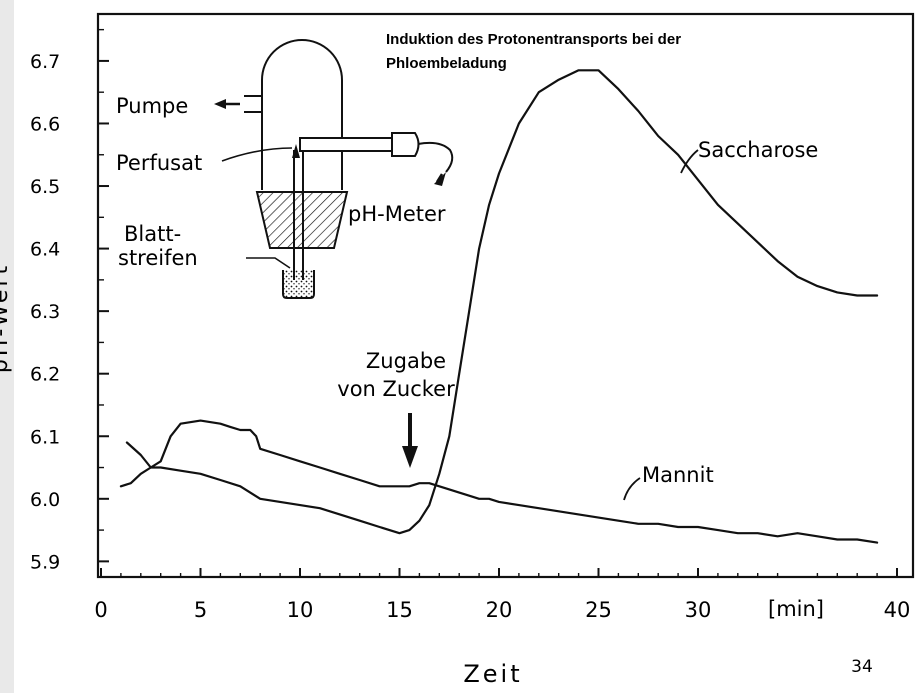 This screenshot has height=693, width=920. What do you see at coordinates (406, 361) in the screenshot?
I see `annotation-line-1: Zugabe` at bounding box center [406, 361].